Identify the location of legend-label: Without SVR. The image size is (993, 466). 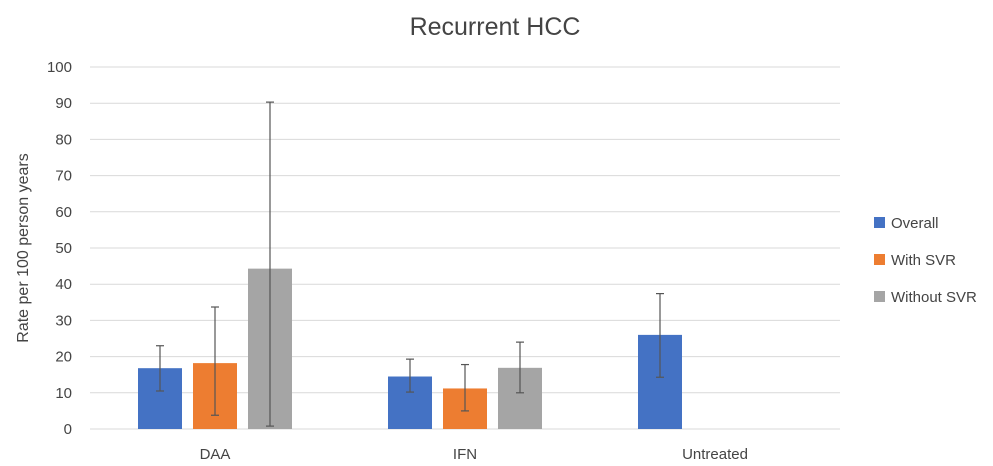
(934, 297).